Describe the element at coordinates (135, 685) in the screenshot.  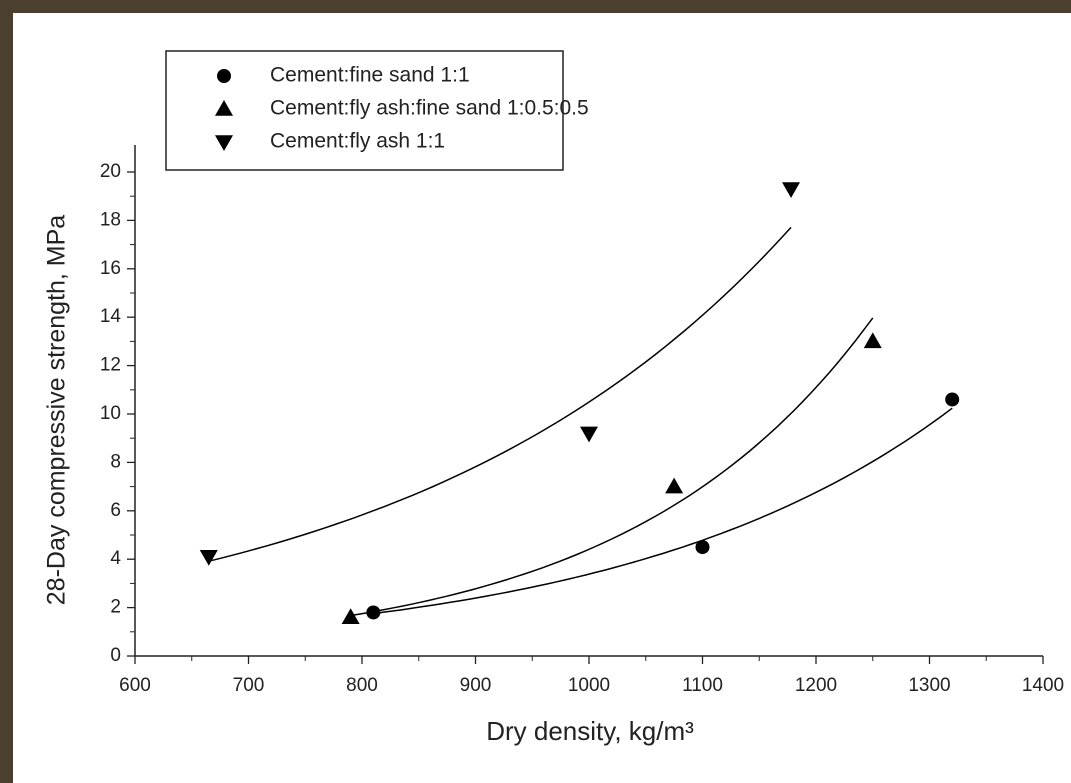
I see `x-tick-label: 600` at that location.